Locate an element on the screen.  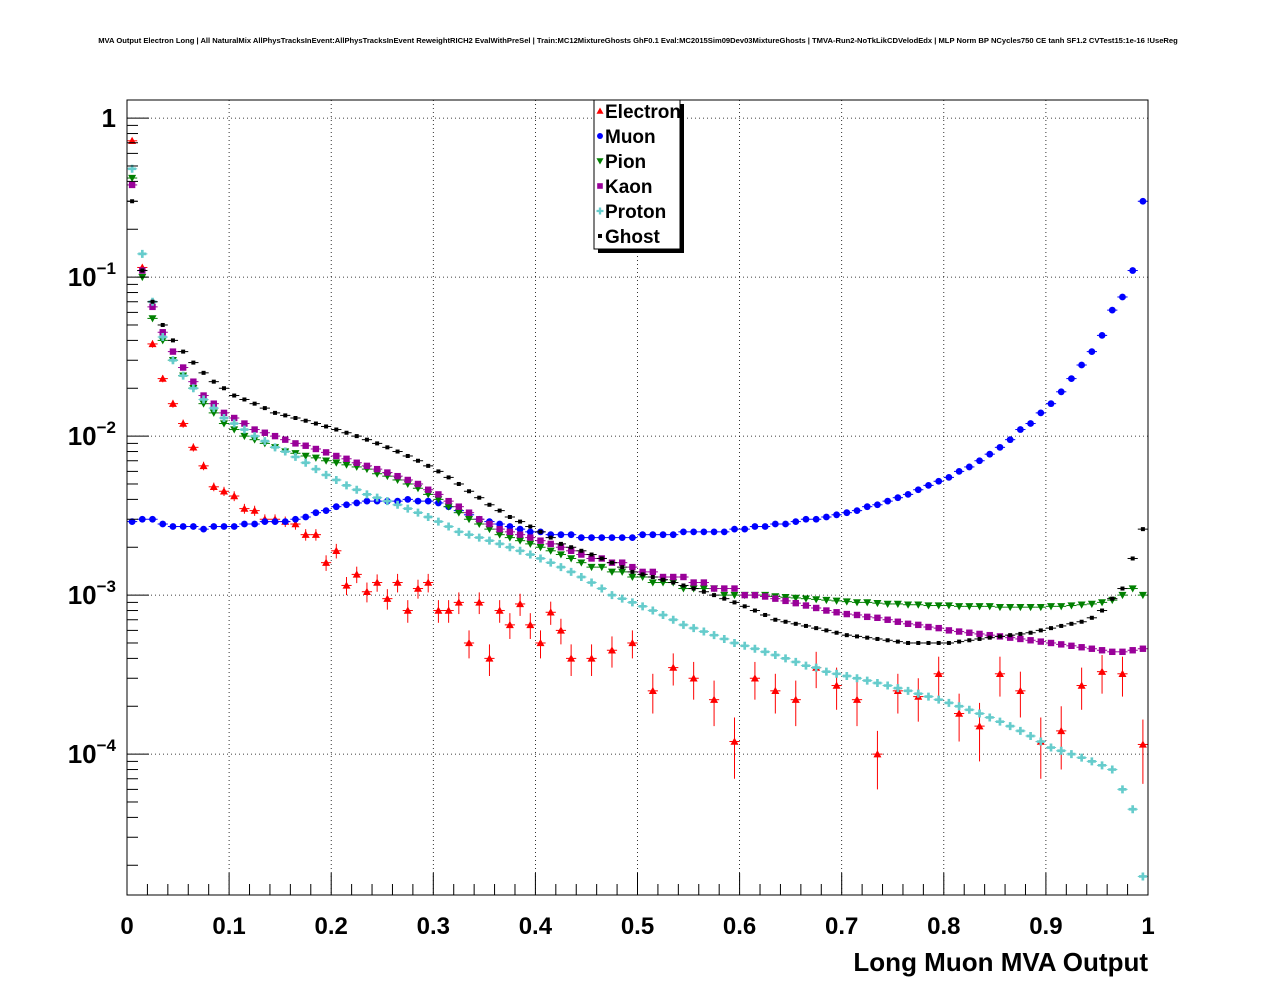
legend-item-ghost: Ghost is located at coordinates (629, 237).